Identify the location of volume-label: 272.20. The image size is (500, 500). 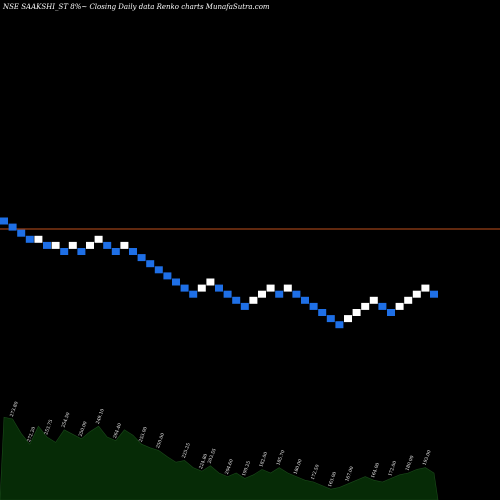
(31, 434).